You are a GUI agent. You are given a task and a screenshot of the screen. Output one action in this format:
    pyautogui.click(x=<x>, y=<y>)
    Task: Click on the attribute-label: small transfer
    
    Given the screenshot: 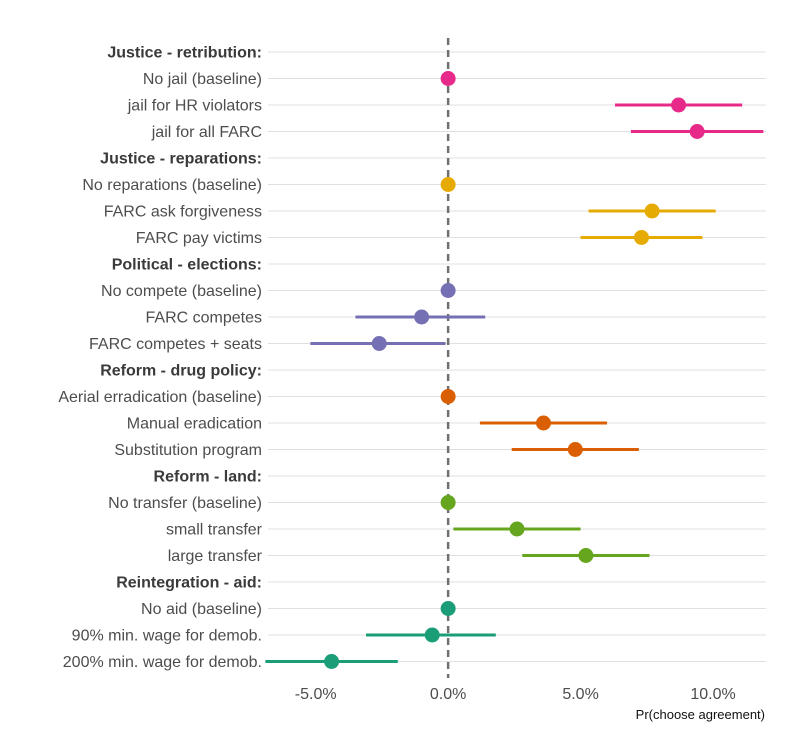 What is the action you would take?
    pyautogui.click(x=214, y=530)
    